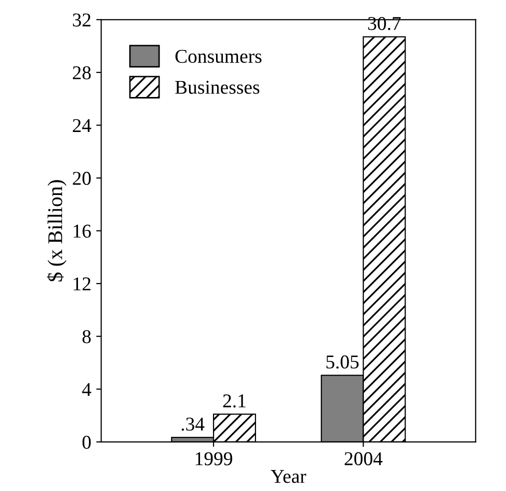 Image resolution: width=506 pixels, height=491 pixels. Describe the element at coordinates (86, 337) in the screenshot. I see `y-tick-label: 8` at that location.